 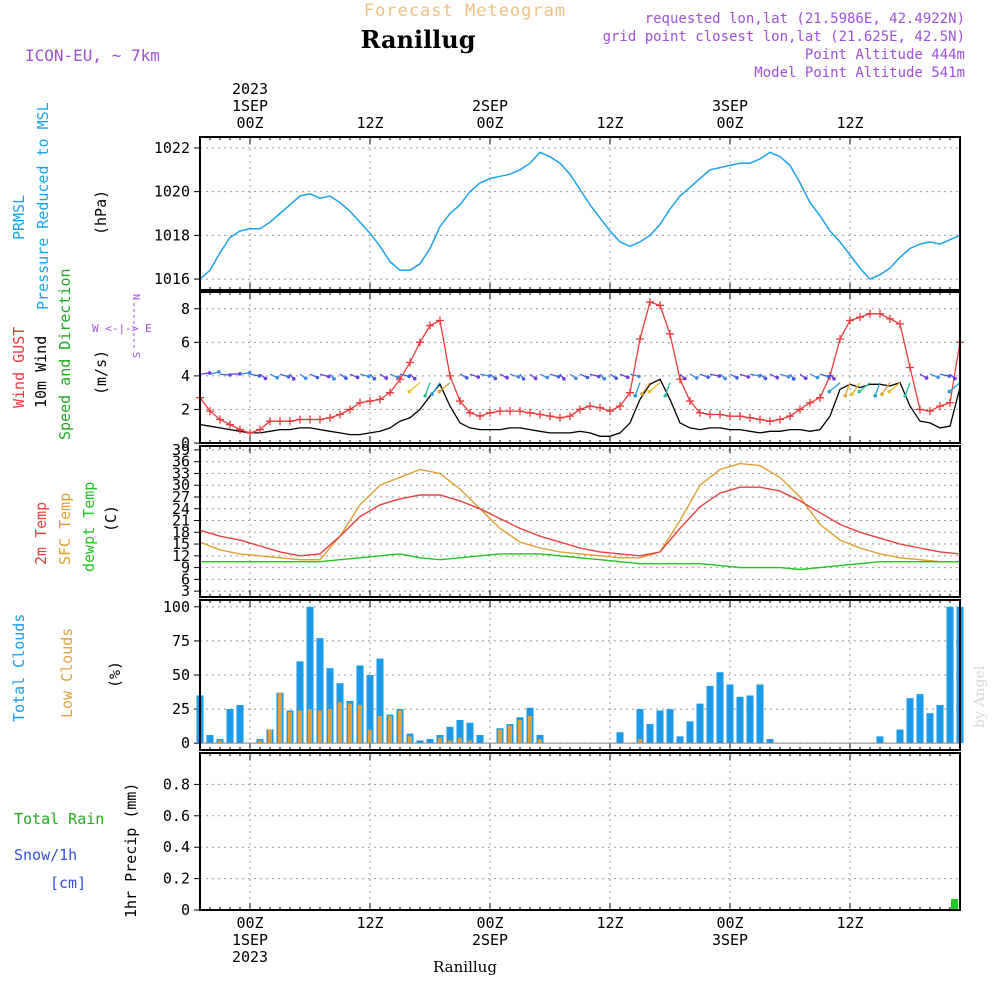 What do you see at coordinates (181, 497) in the screenshot?
I see `y-tick-label: 27` at bounding box center [181, 497].